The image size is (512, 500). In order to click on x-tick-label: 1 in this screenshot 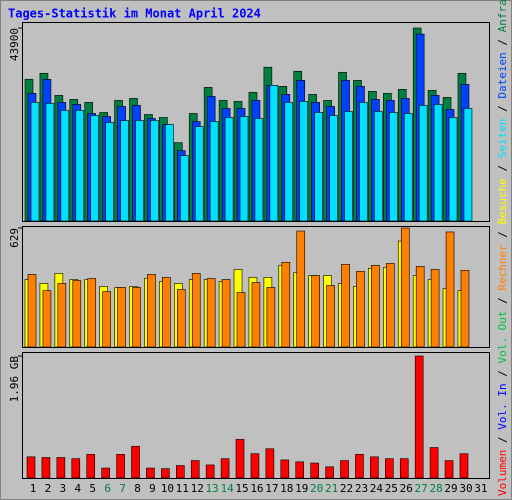, I will do `click(33, 488)`.